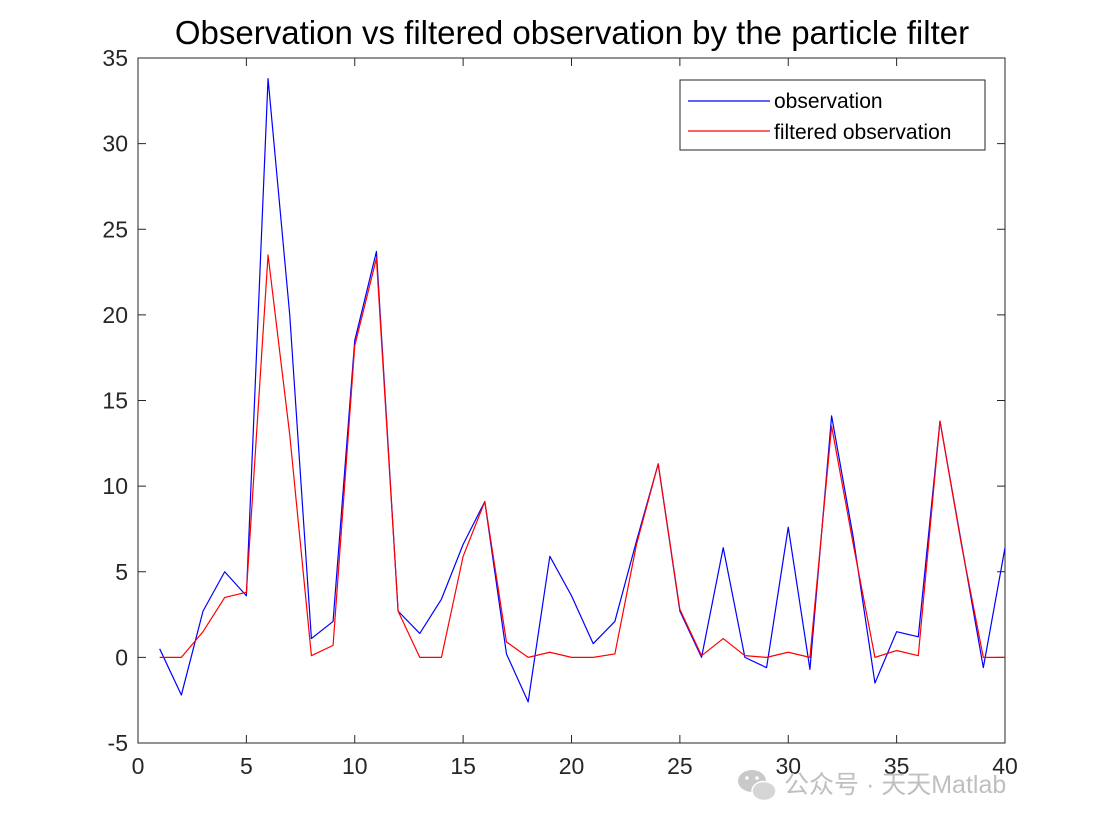  Describe the element at coordinates (1005, 766) in the screenshot. I see `x-tick-label: 40` at that location.